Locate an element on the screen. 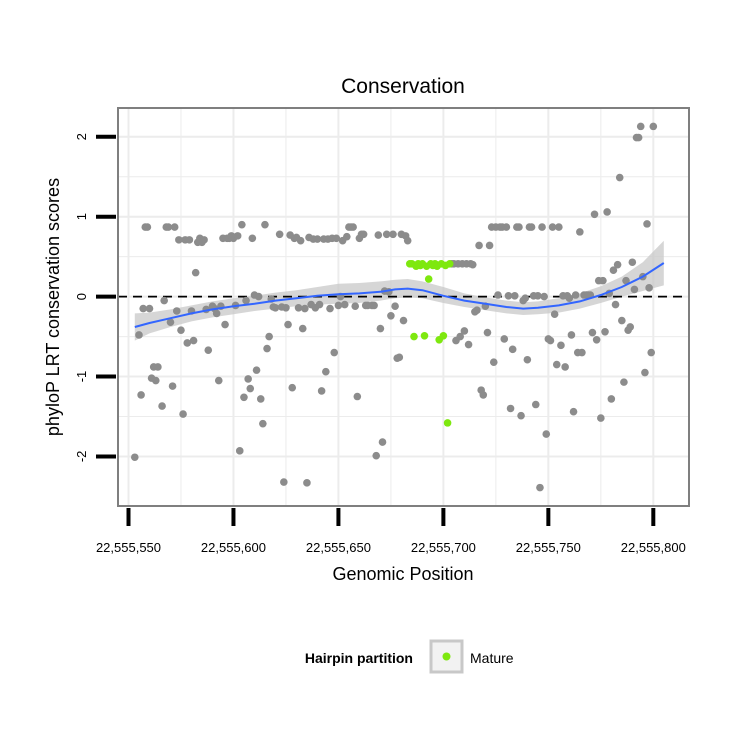  x-tick-label: 22,555,700 is located at coordinates (443, 547).